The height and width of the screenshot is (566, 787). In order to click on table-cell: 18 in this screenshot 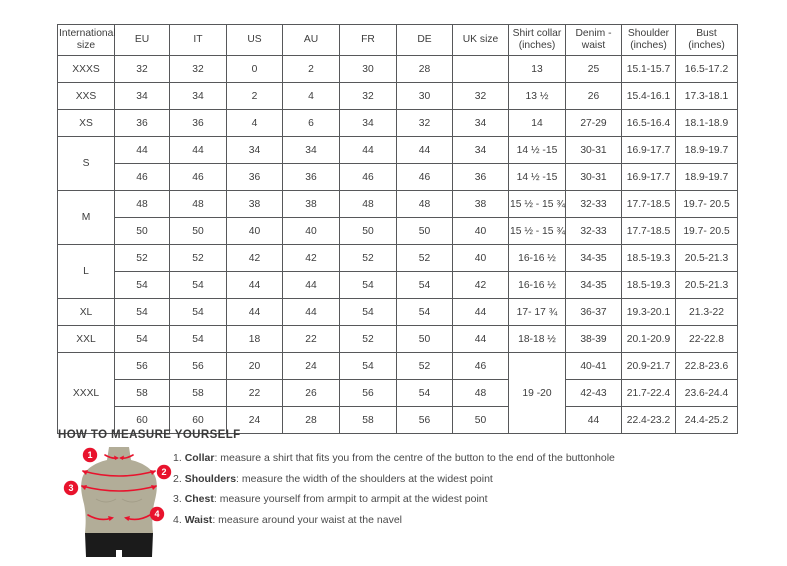, I will do `click(254, 339)`.